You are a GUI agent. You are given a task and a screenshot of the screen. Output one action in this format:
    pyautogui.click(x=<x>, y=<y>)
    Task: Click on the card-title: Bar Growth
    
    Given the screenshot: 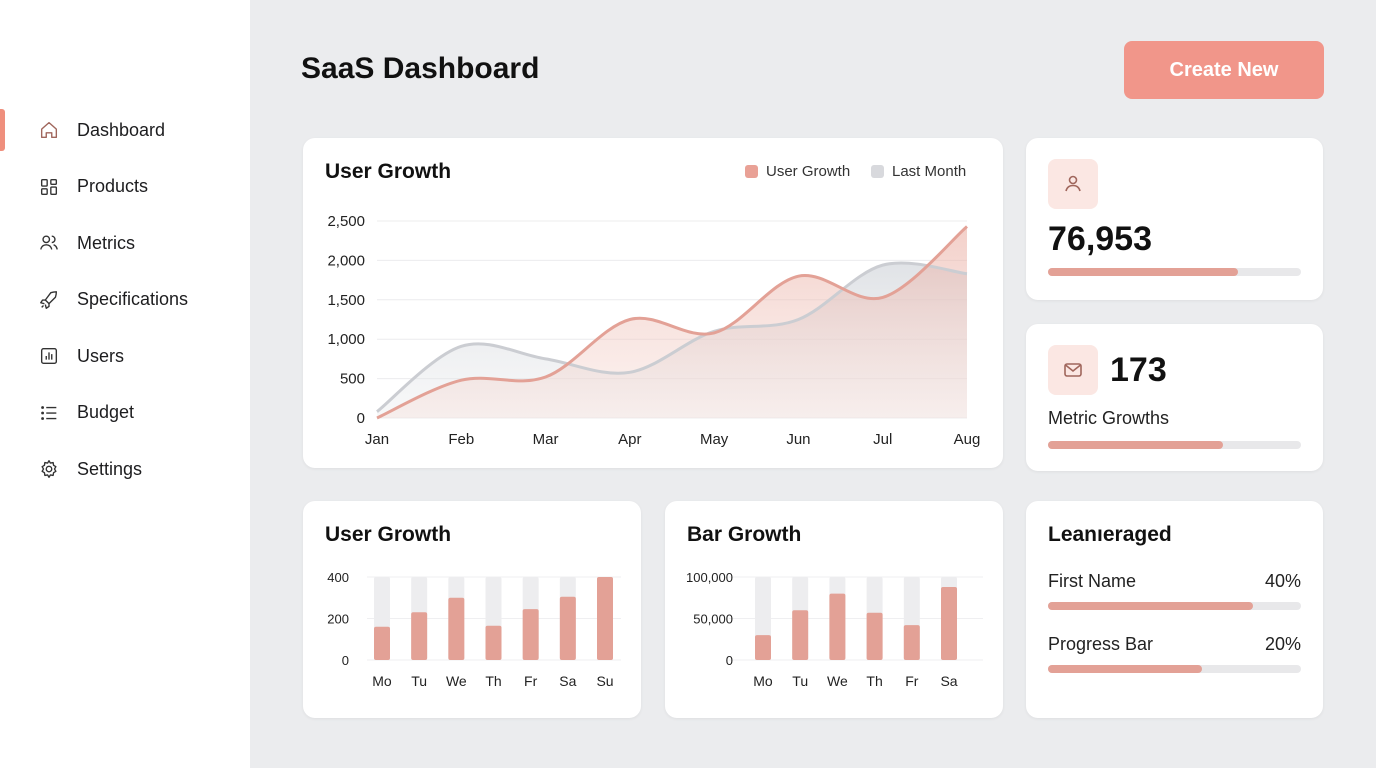 What is the action you would take?
    pyautogui.click(x=744, y=534)
    